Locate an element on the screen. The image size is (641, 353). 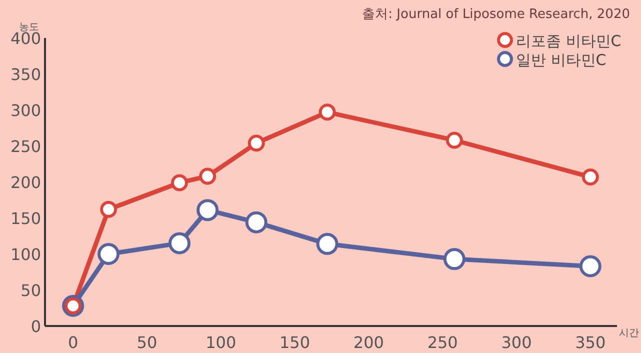
y-tick-label: 200 is located at coordinates (25, 182).